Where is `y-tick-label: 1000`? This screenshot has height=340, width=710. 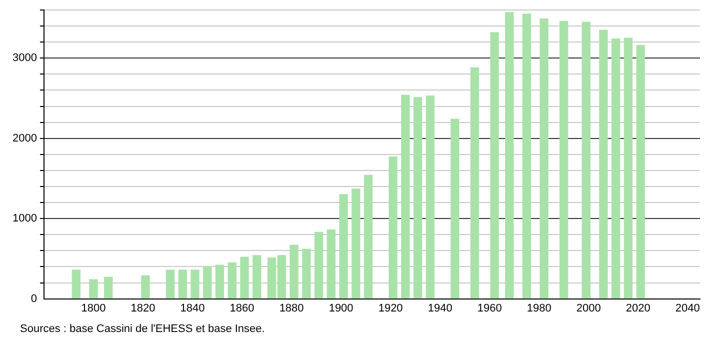 y-tick-label: 1000 is located at coordinates (24, 218).